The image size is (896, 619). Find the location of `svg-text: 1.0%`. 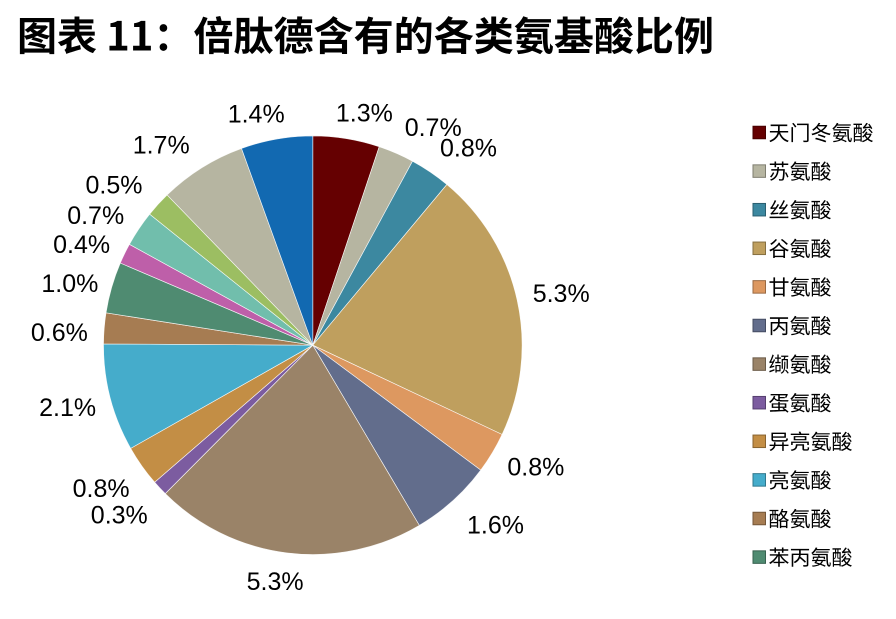

svg-text: 1.0% is located at coordinates (69, 284).